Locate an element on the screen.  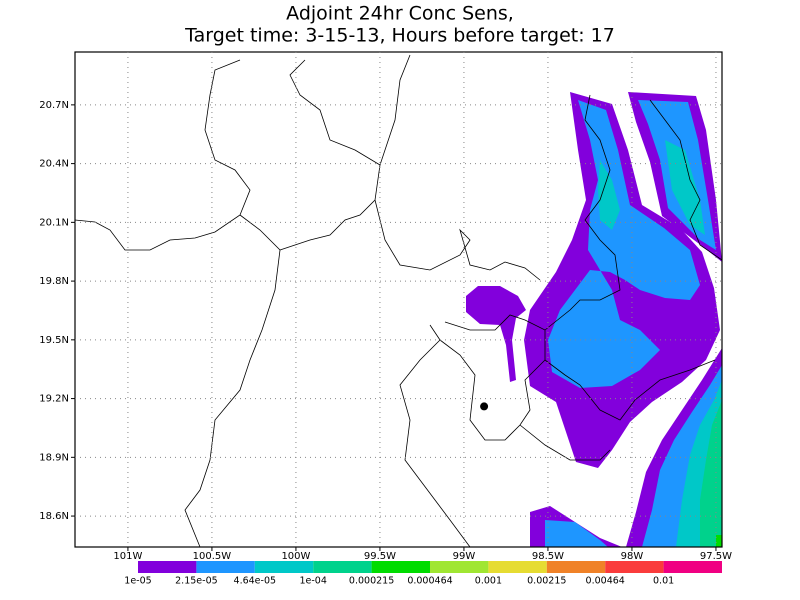
x-tick-label: 99W is located at coordinates (464, 556).